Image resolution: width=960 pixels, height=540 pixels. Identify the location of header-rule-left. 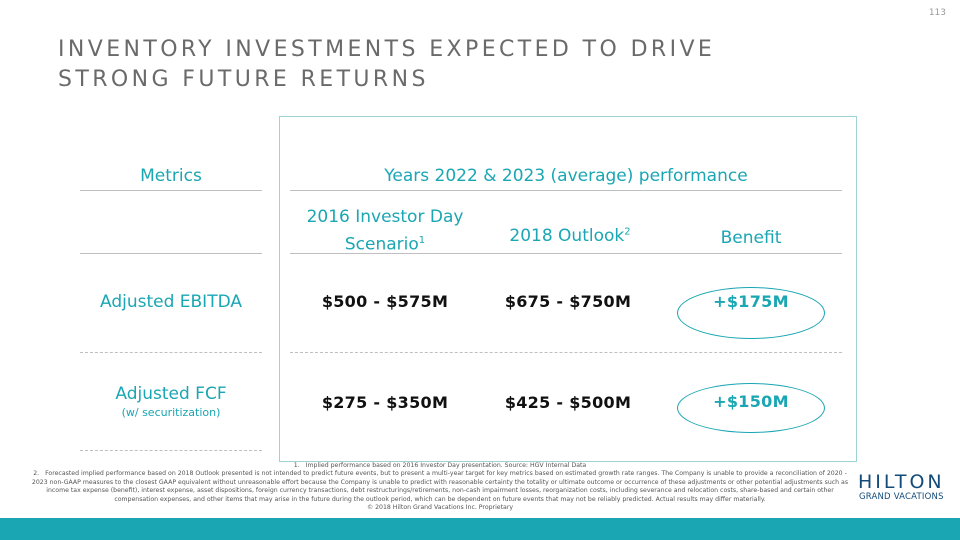
(171, 190).